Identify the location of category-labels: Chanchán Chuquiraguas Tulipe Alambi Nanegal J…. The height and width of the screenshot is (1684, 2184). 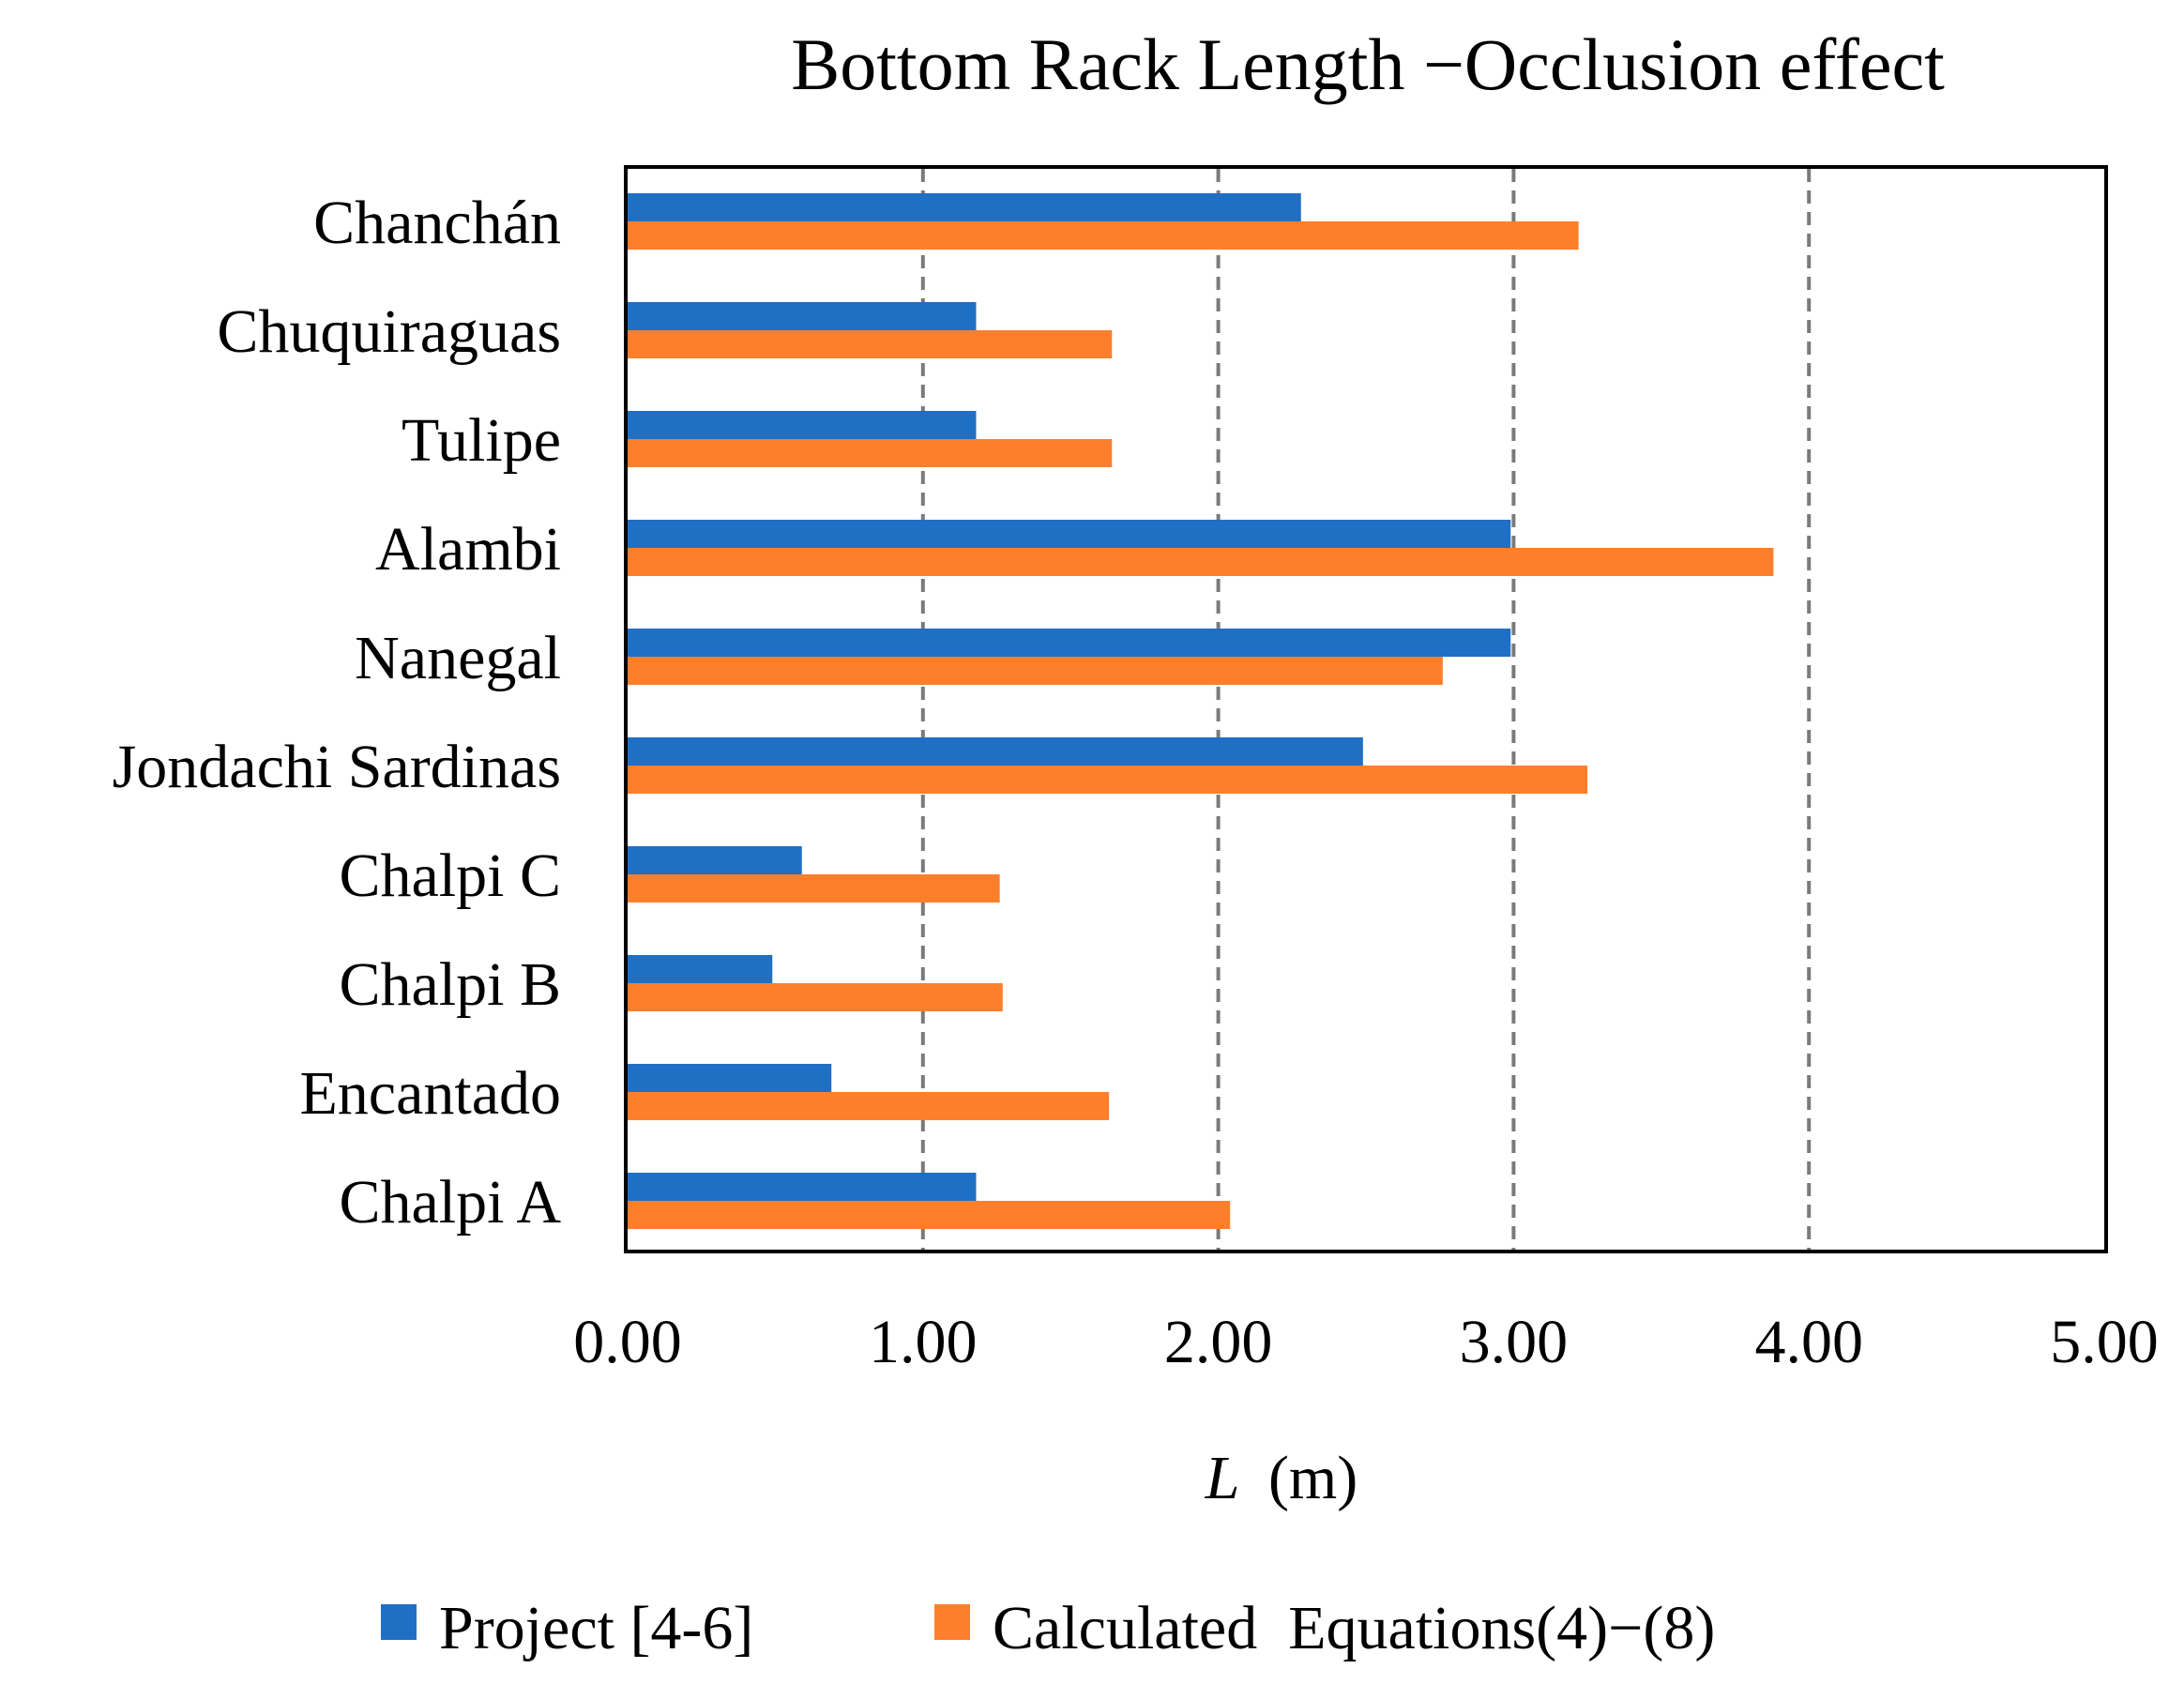
(337, 712).